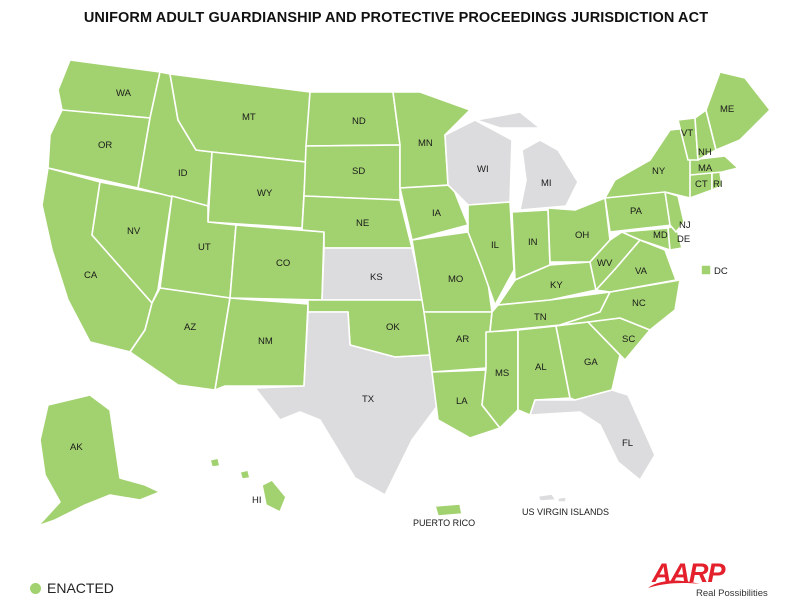  I want to click on state-hi, so click(248, 485).